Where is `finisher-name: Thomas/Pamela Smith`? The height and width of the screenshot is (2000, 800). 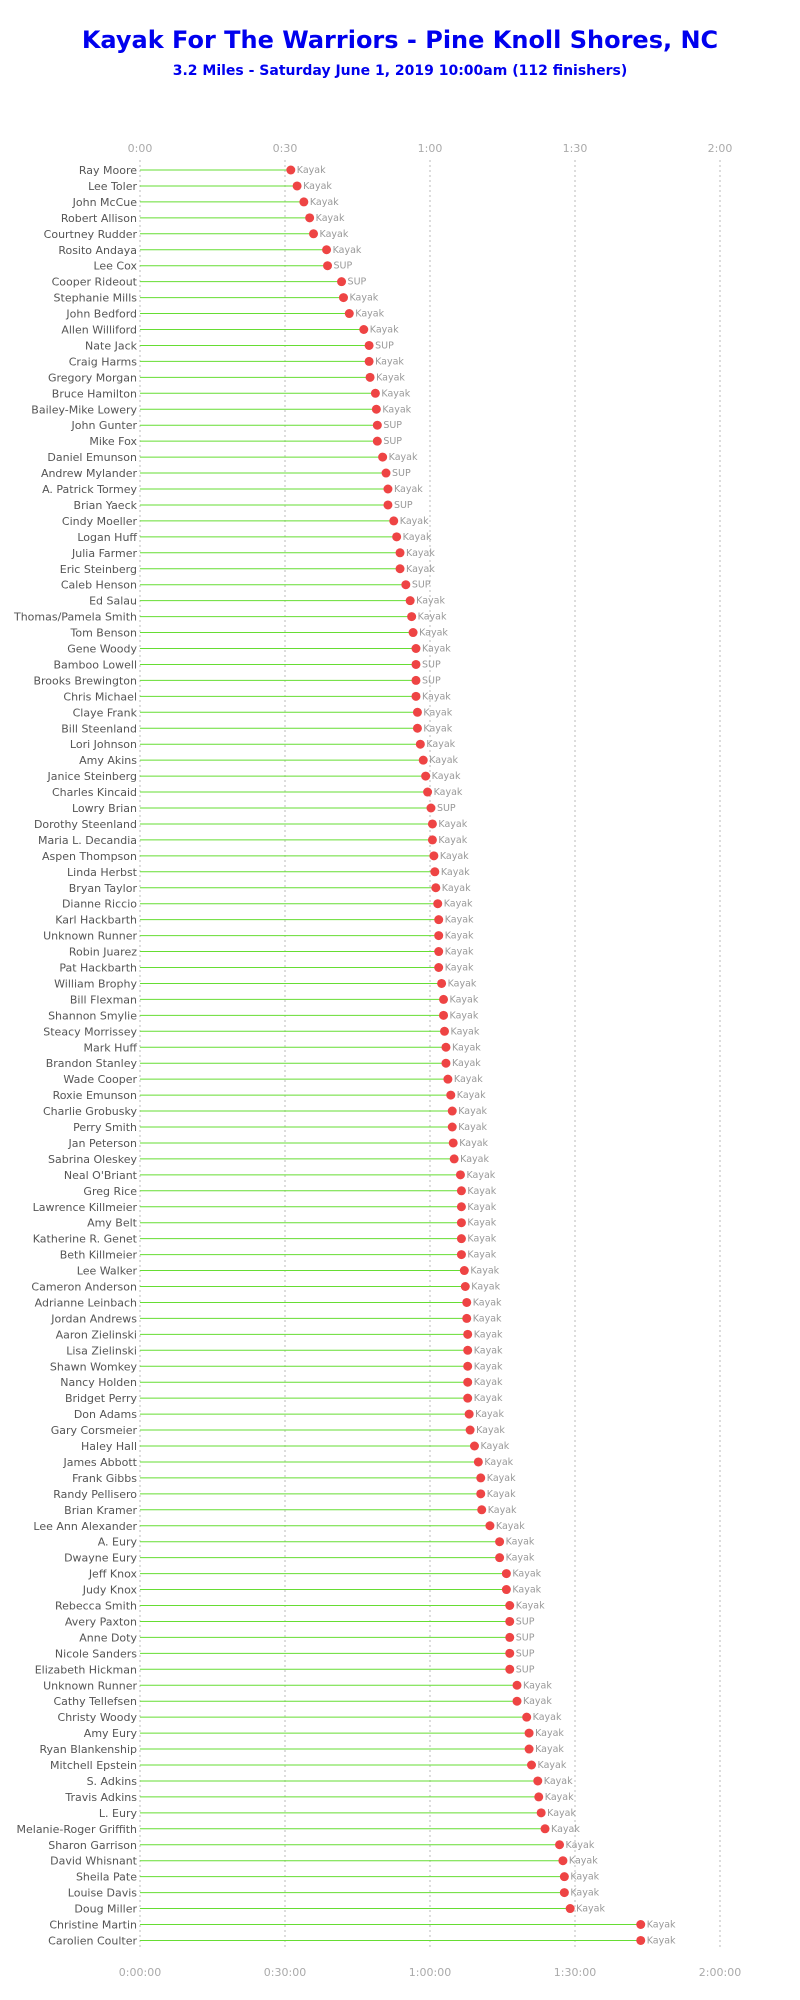
finisher-name: Thomas/Pamela Smith is located at coordinates (75, 617).